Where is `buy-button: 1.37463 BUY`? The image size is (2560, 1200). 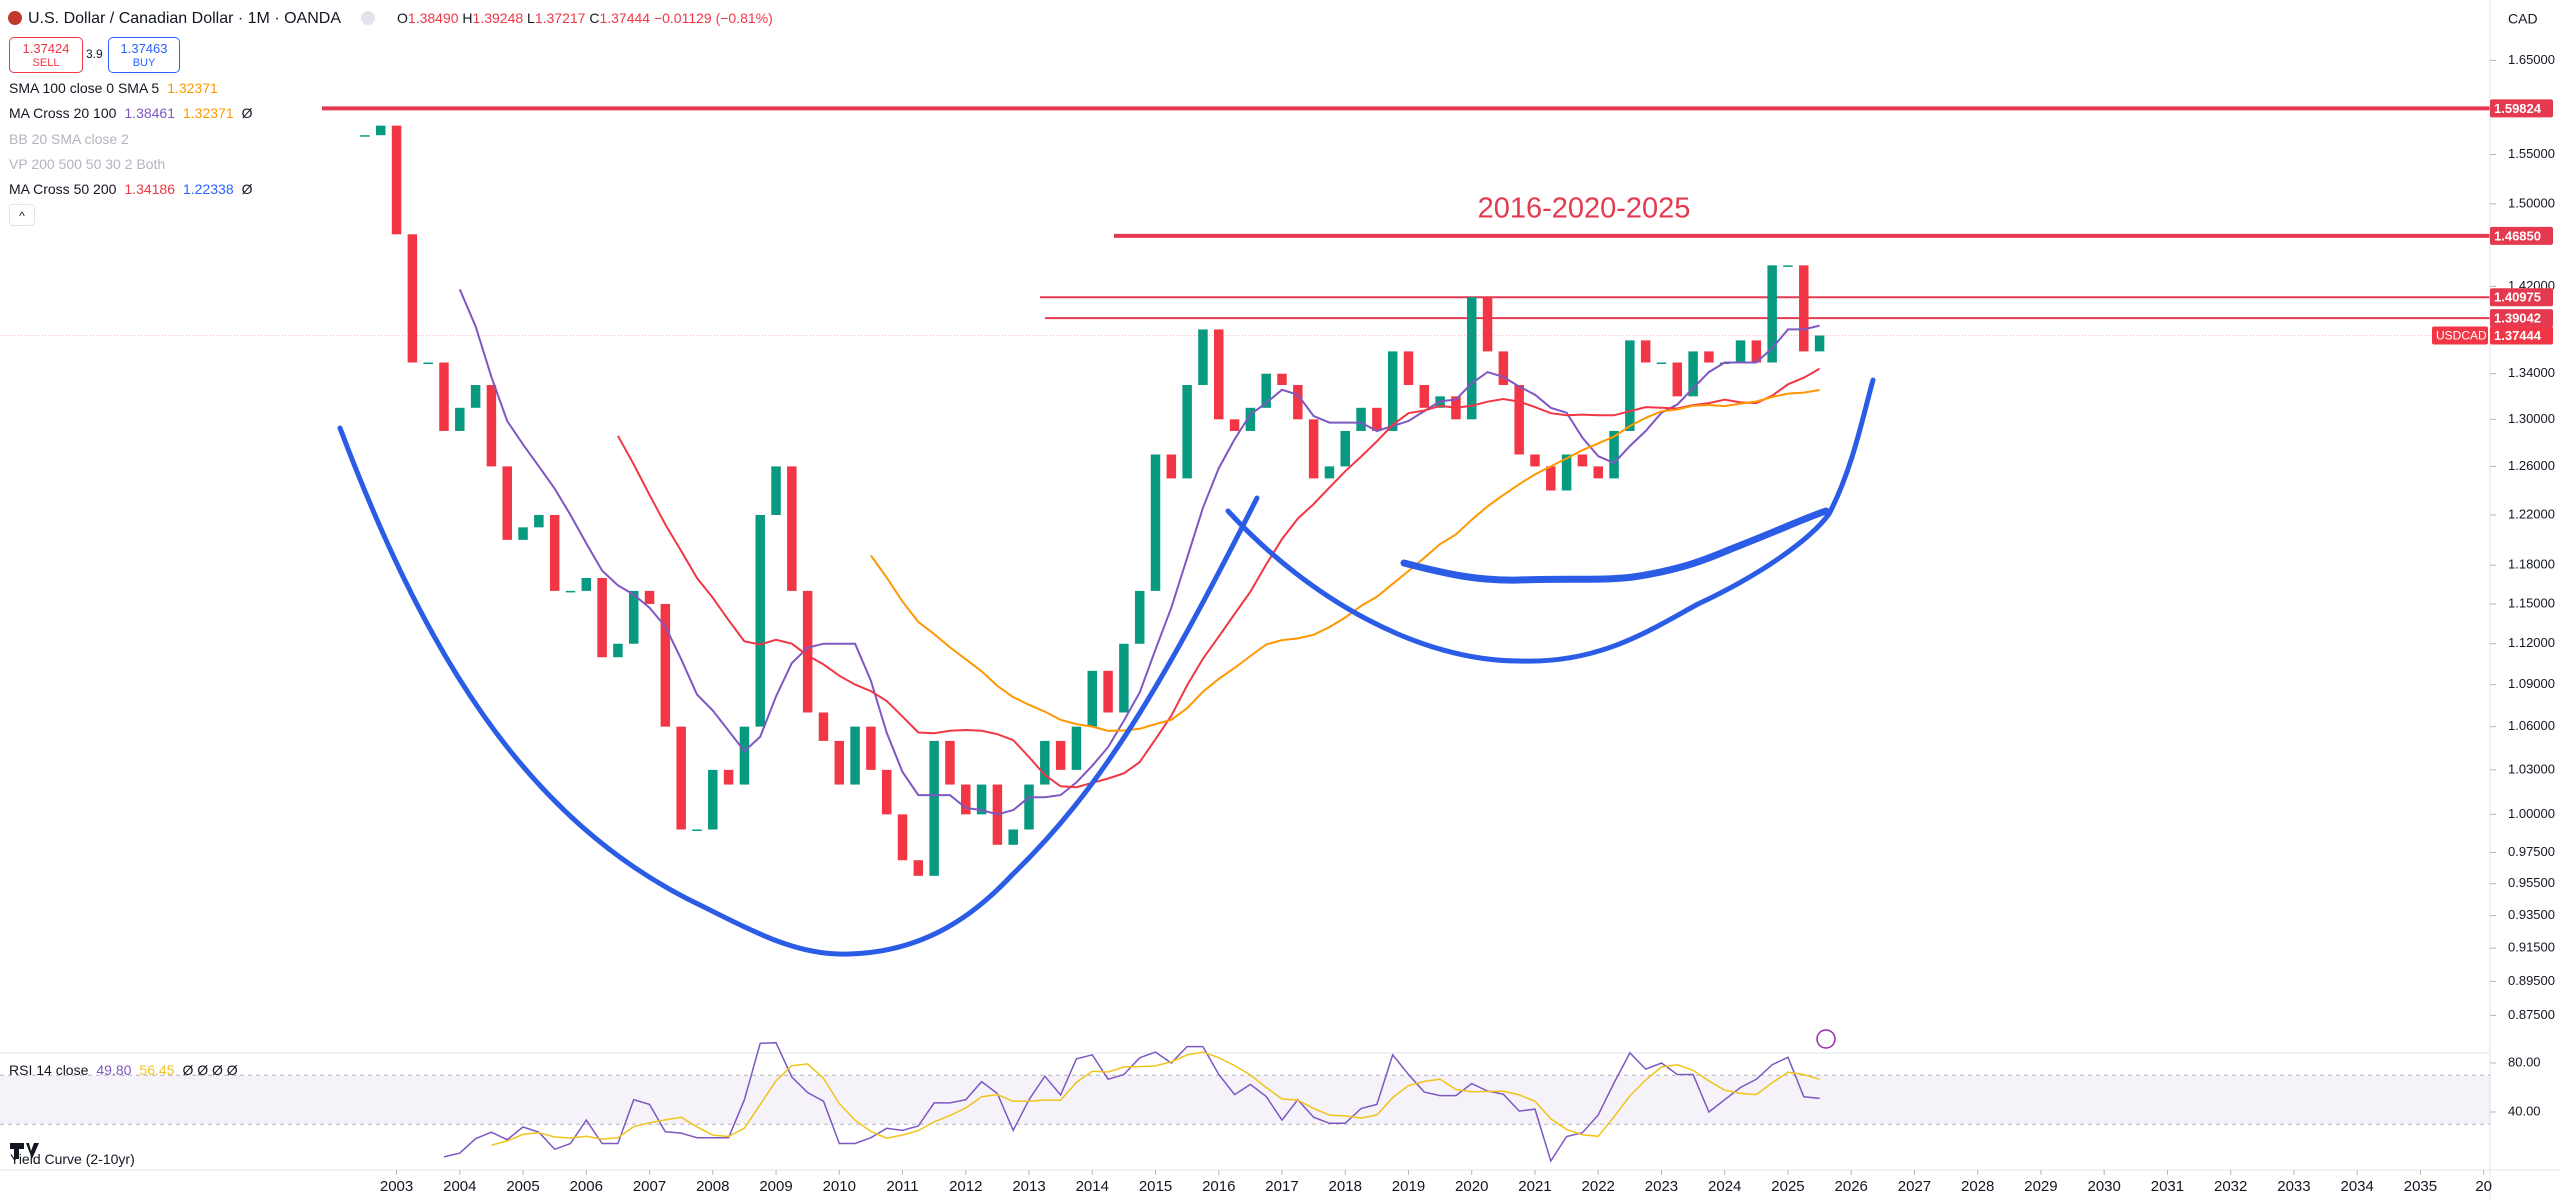
buy-button: 1.37463 BUY is located at coordinates (144, 55).